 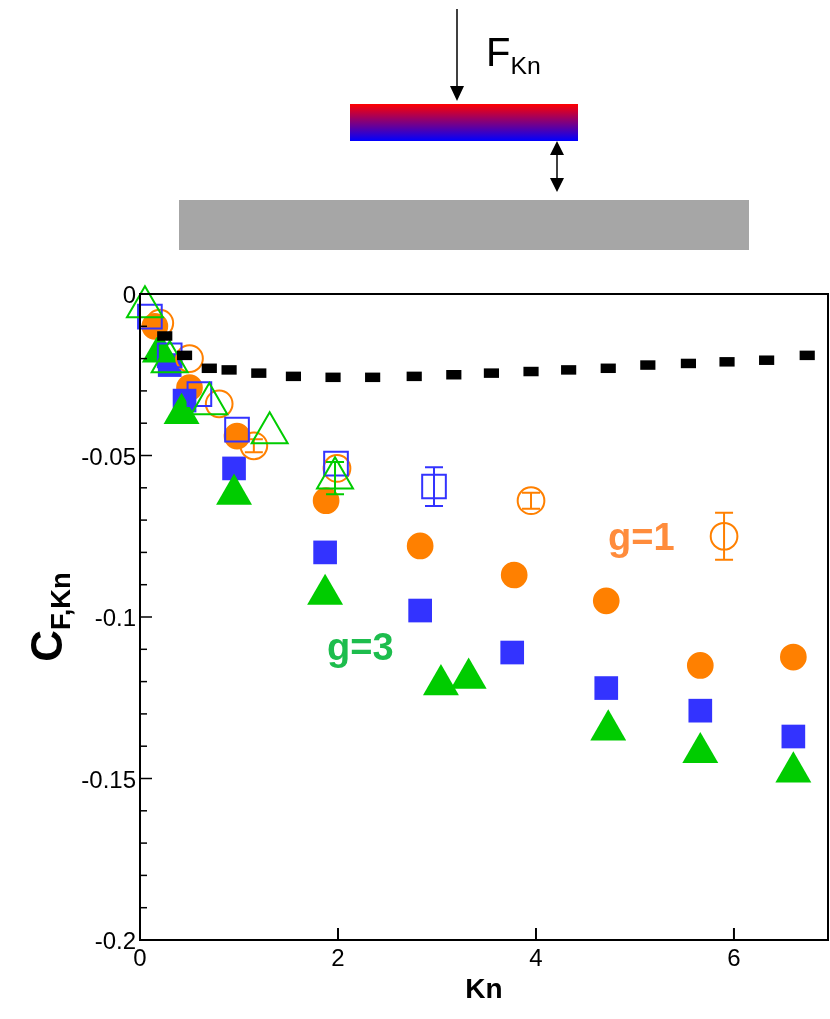 I want to click on y-tick-label: -0.05, so click(x=108, y=456).